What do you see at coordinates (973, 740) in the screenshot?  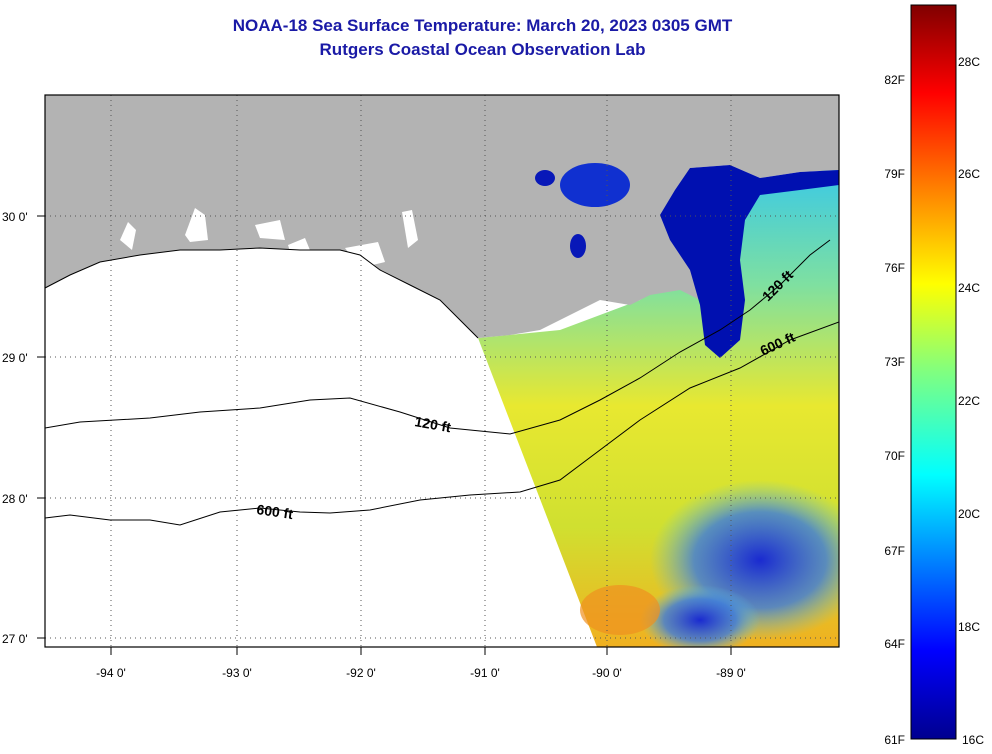 I see `colorbar-celsius-label: 16C` at bounding box center [973, 740].